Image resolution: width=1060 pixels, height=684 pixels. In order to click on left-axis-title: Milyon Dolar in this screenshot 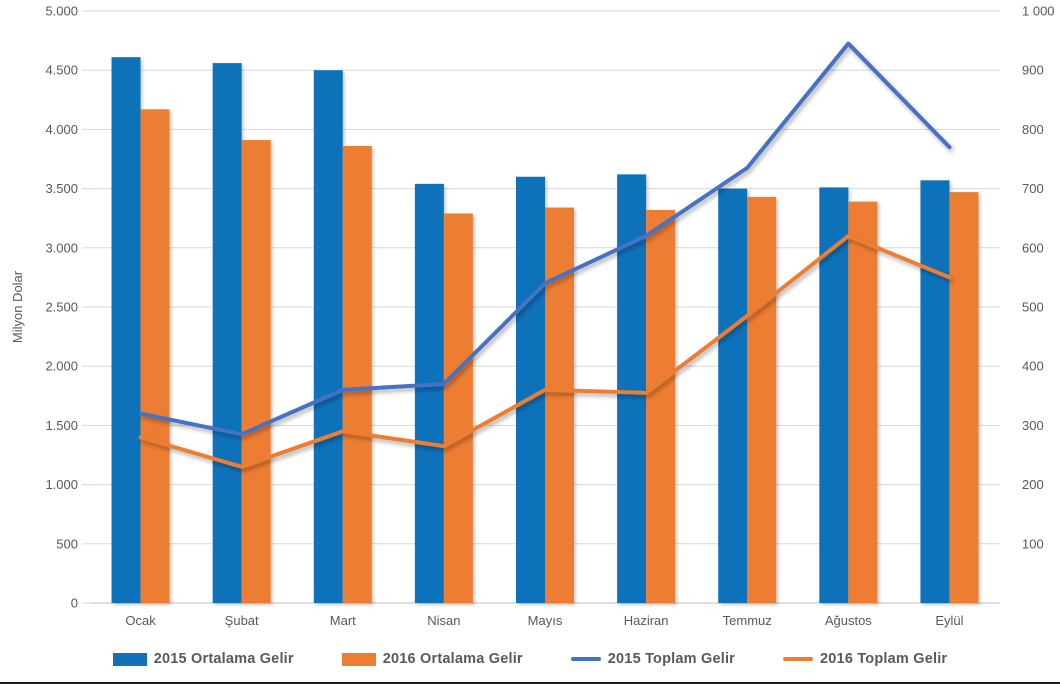, I will do `click(17, 306)`.